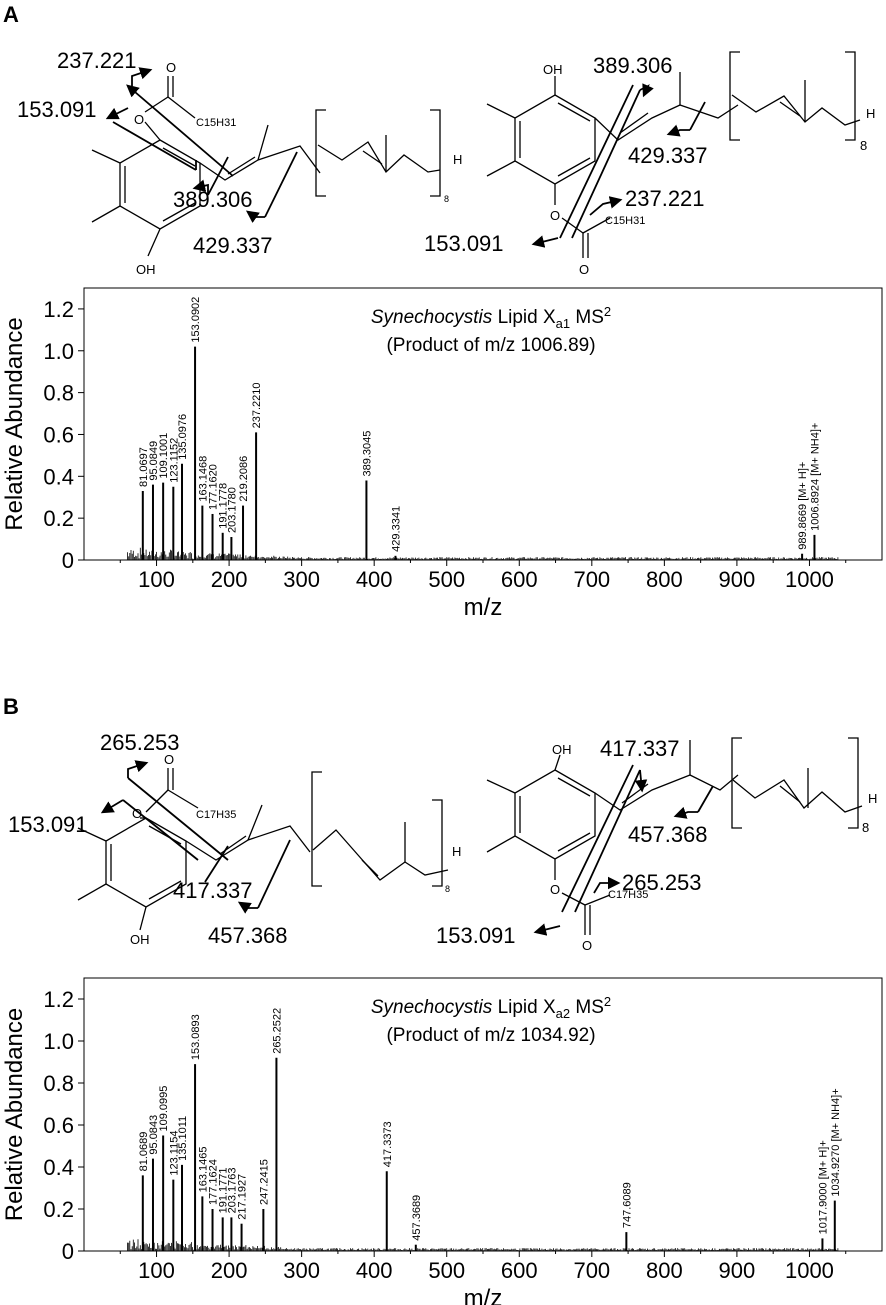 Image resolution: width=886 pixels, height=1305 pixels. Describe the element at coordinates (216, 123) in the screenshot. I see `chain-a-left: C15H31` at that location.